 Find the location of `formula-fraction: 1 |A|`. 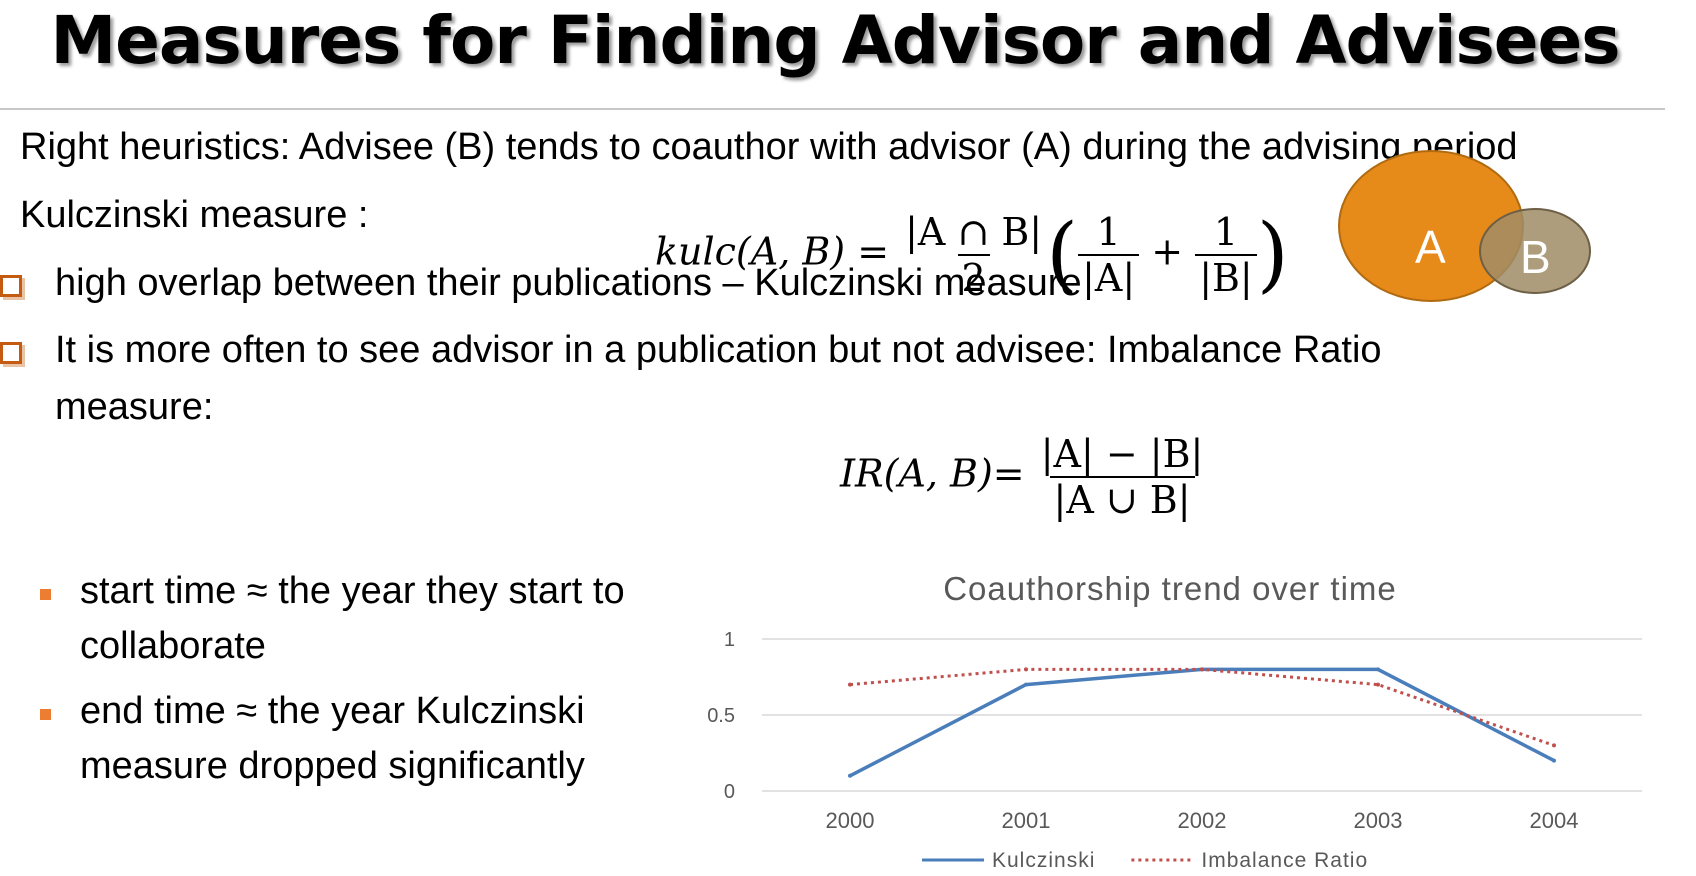

formula-fraction: 1 |A| is located at coordinates (1109, 255).